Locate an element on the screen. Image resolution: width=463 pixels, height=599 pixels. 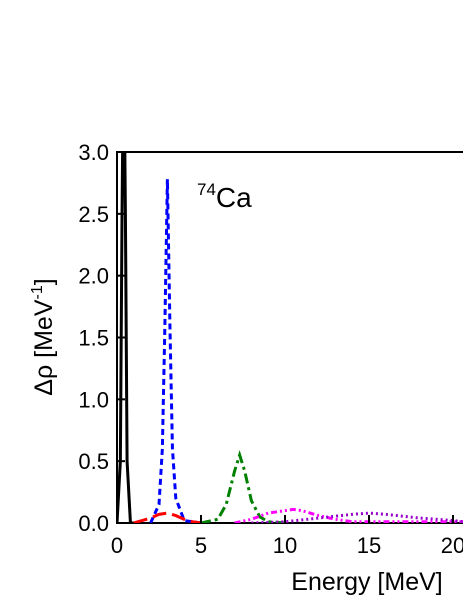
y-tick-label: 3.0 is located at coordinates (93, 152).